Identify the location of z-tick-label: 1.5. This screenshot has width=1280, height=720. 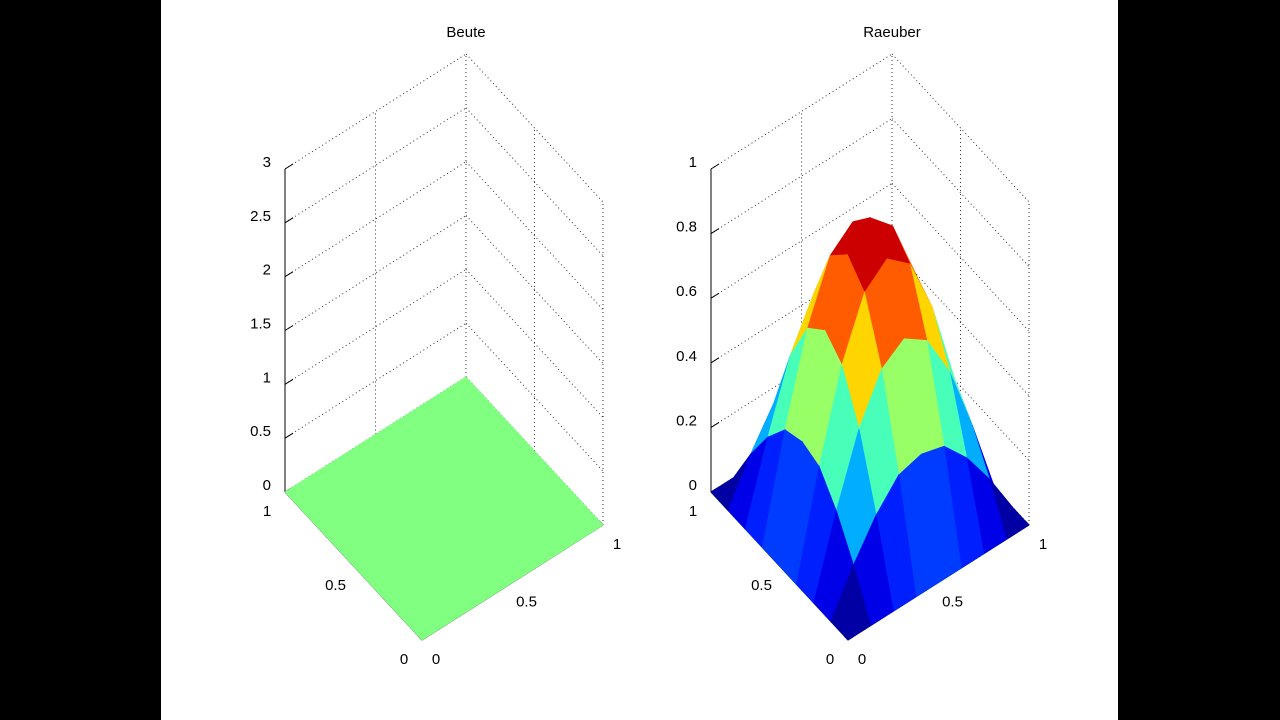
(260, 323).